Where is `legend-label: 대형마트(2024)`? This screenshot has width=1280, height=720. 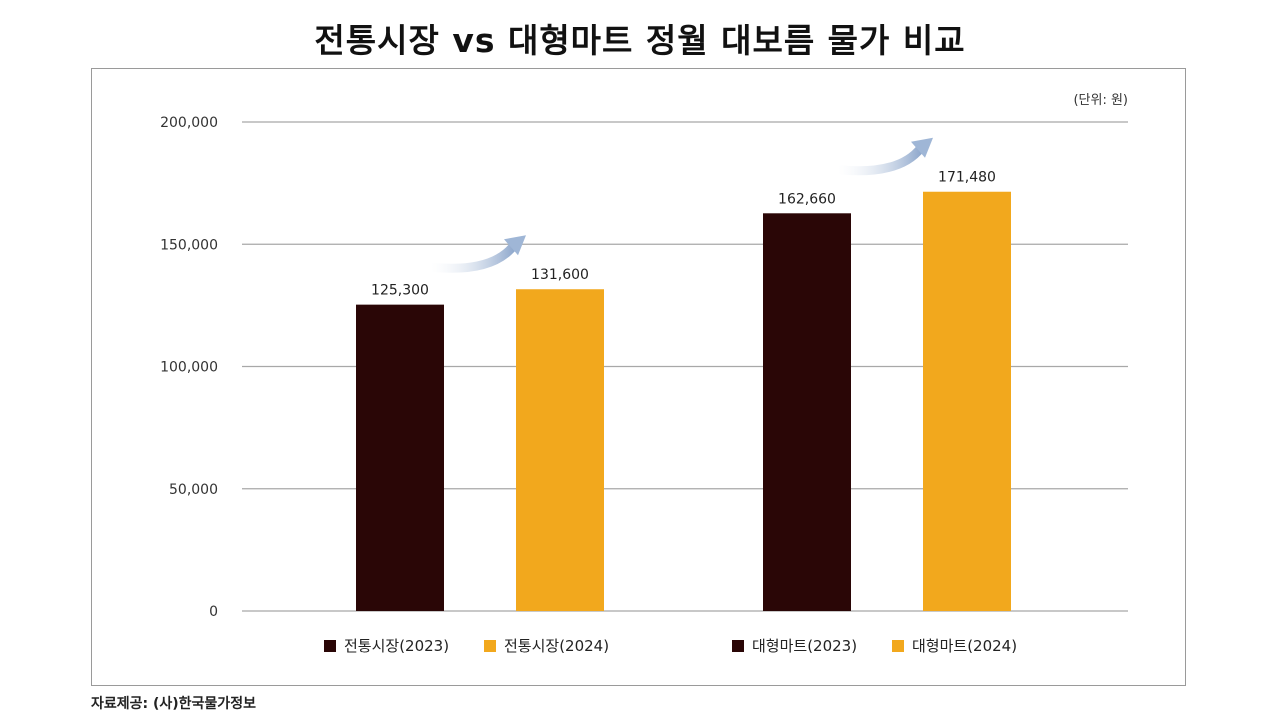 legend-label: 대형마트(2024) is located at coordinates (964, 646).